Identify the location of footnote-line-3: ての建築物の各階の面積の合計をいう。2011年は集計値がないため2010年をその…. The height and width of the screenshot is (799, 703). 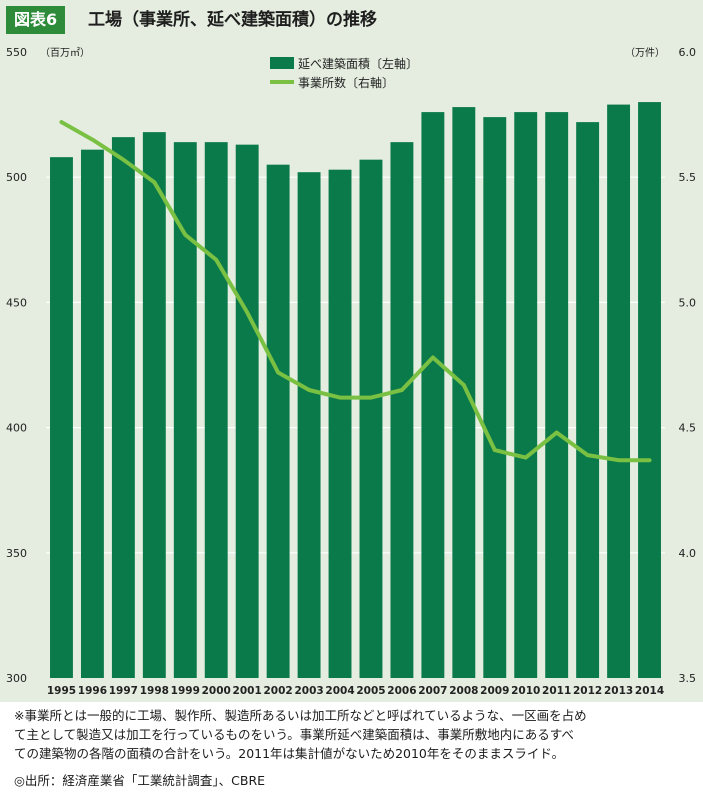
(289, 753).